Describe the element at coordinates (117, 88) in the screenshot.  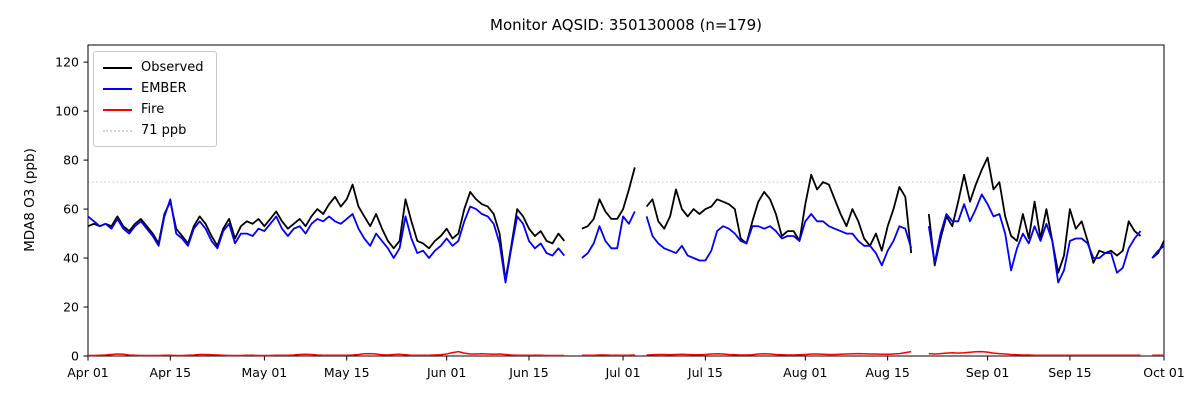
I see `ember-line-swatch` at that location.